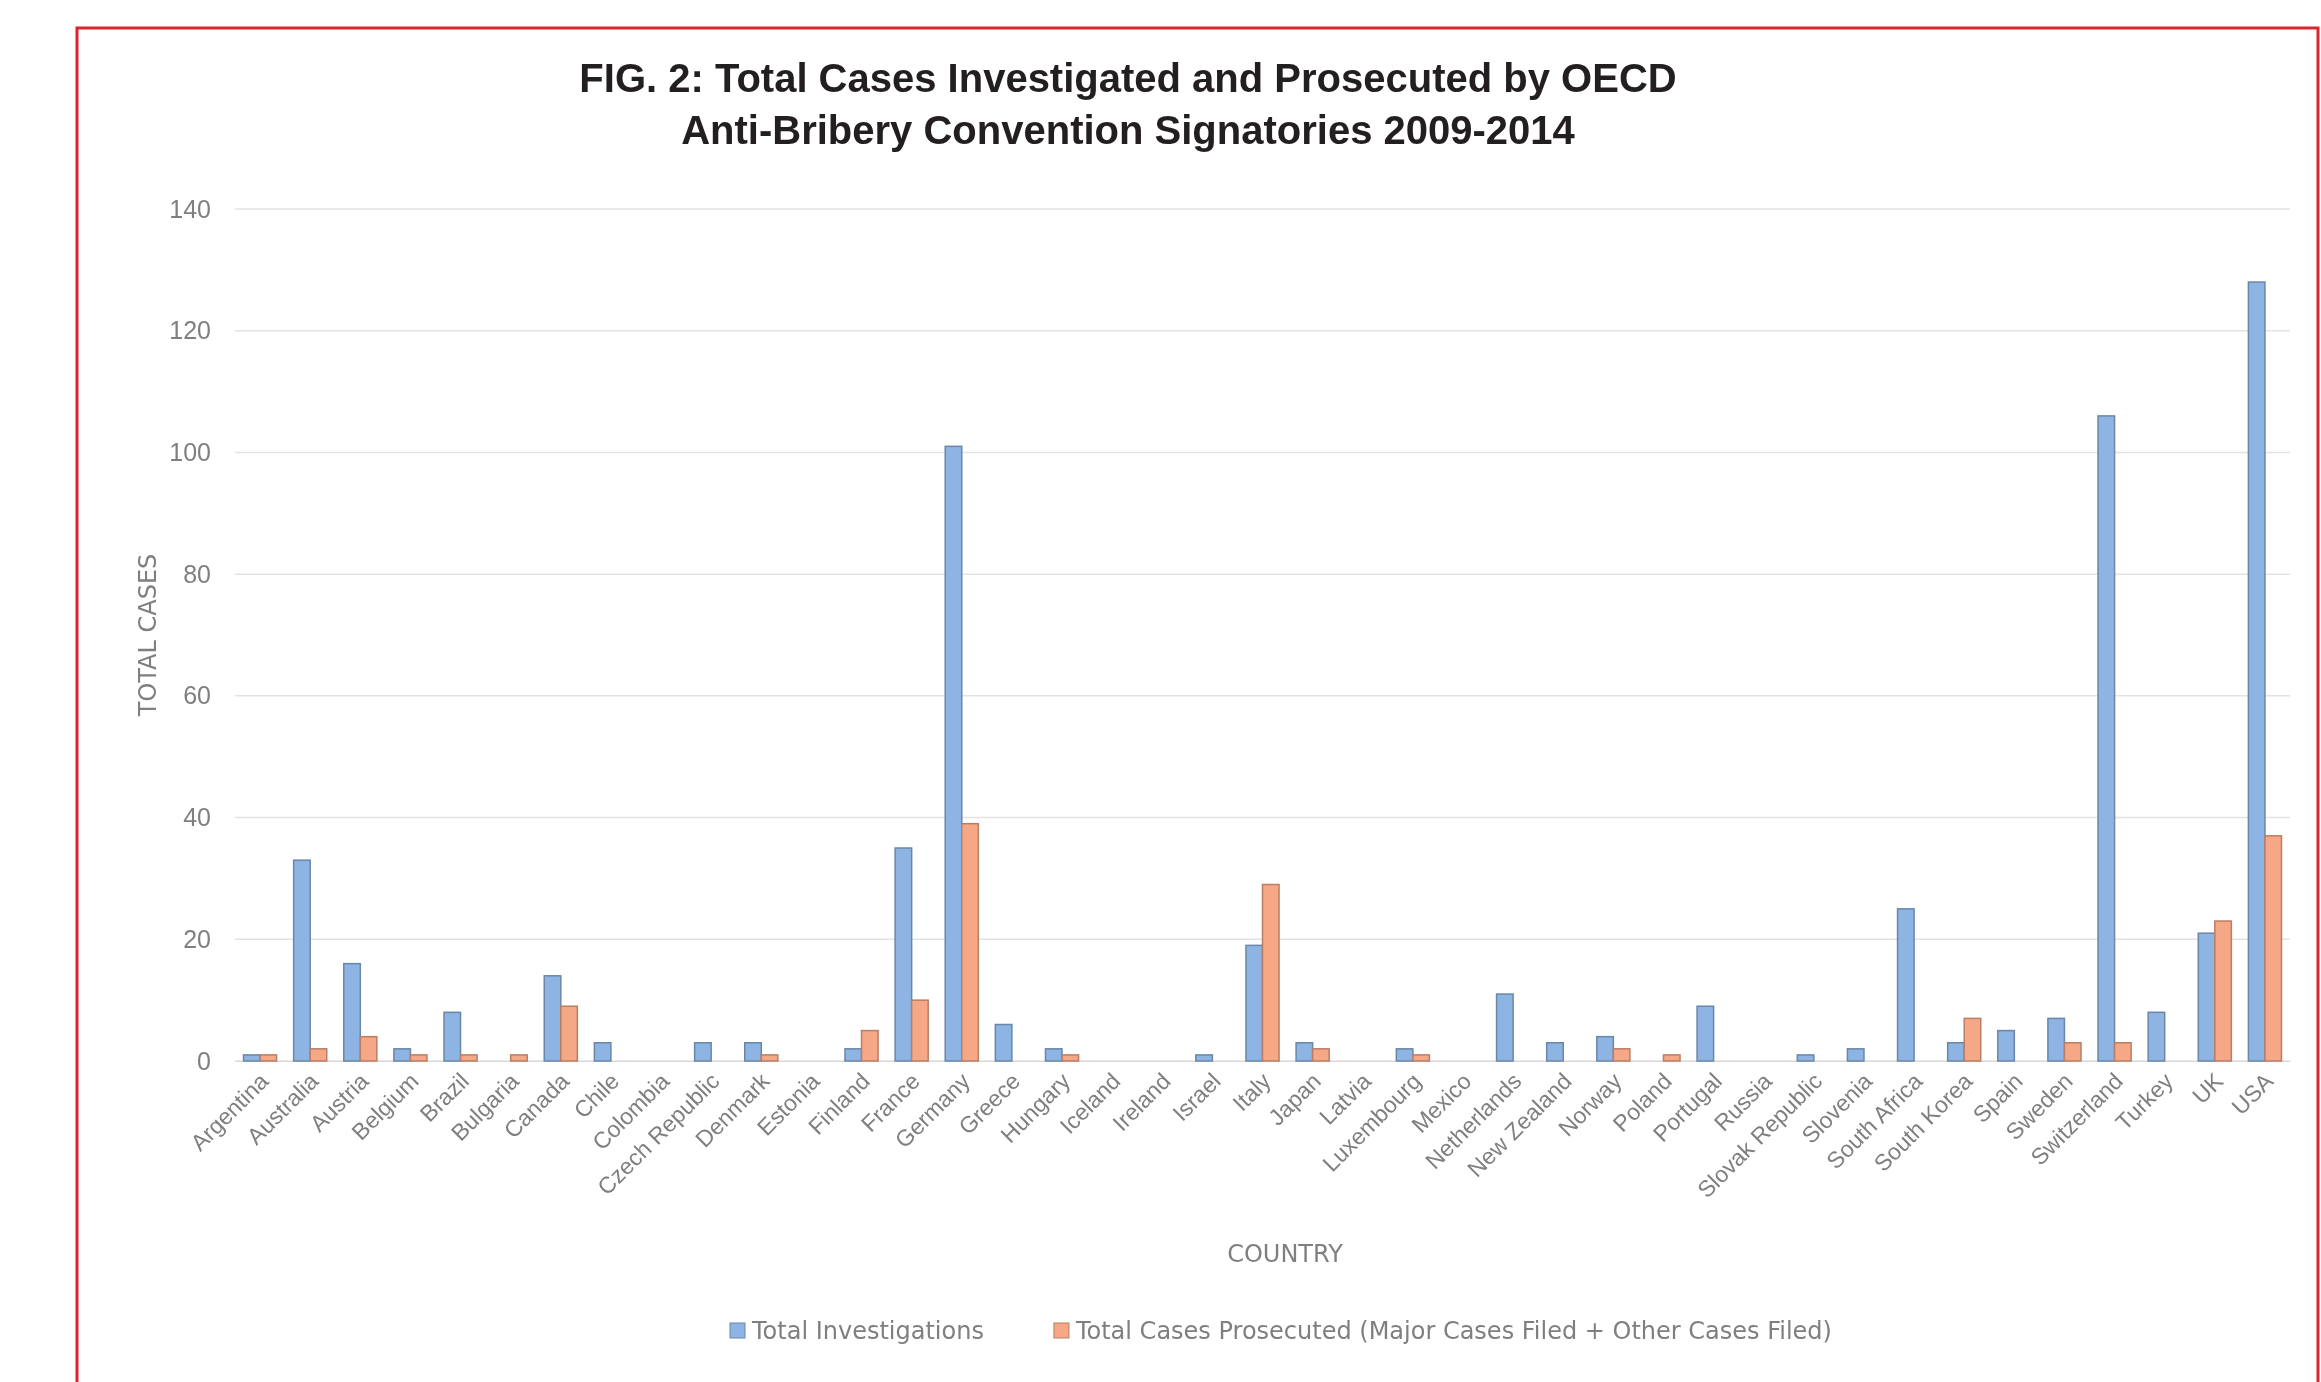 The width and height of the screenshot is (2321, 1382). Describe the element at coordinates (1453, 1331) in the screenshot. I see `legend-label: Total Cases Prosecuted (Major Cases Filed + Other Cases Filed)` at that location.